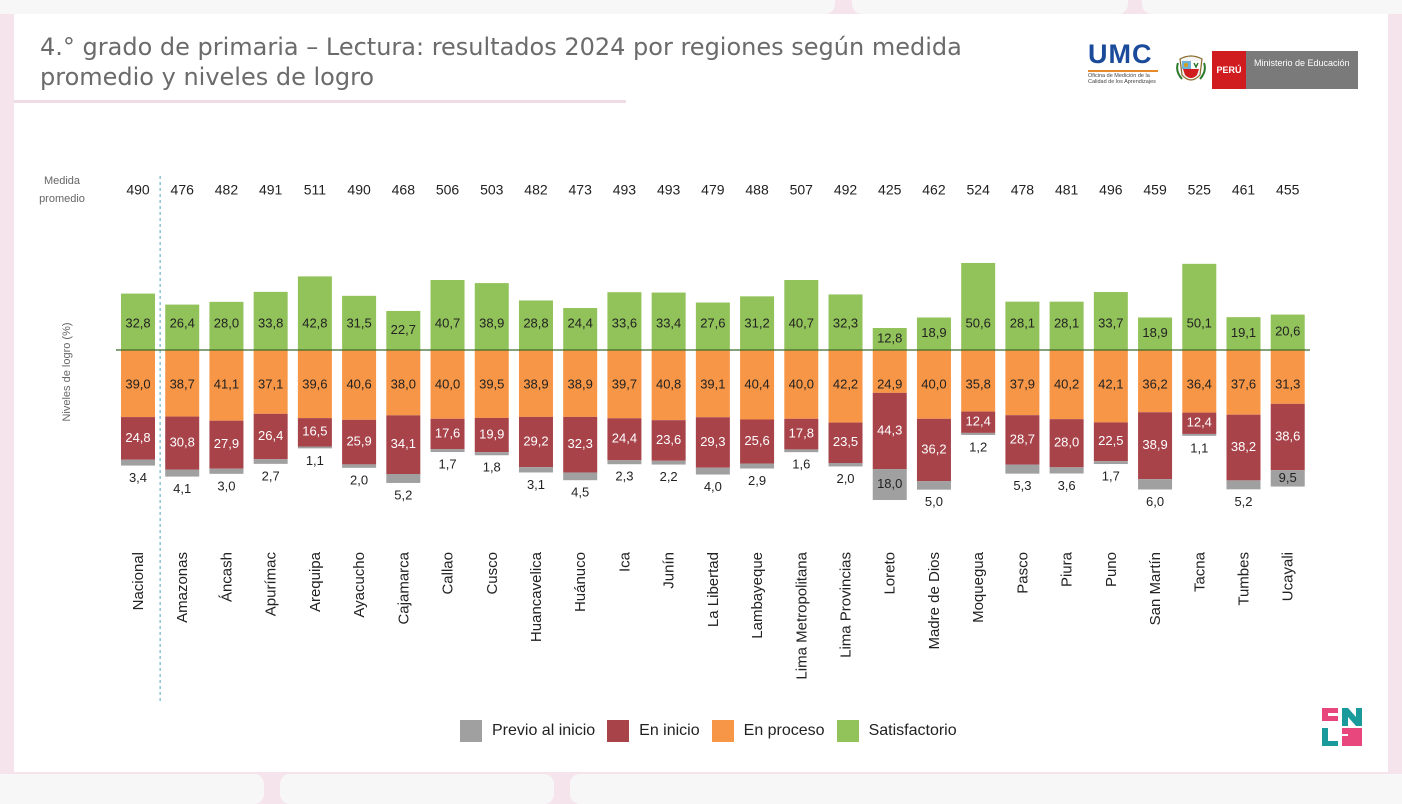 The height and width of the screenshot is (804, 1402). I want to click on data-label-previo: 2,2, so click(669, 476).